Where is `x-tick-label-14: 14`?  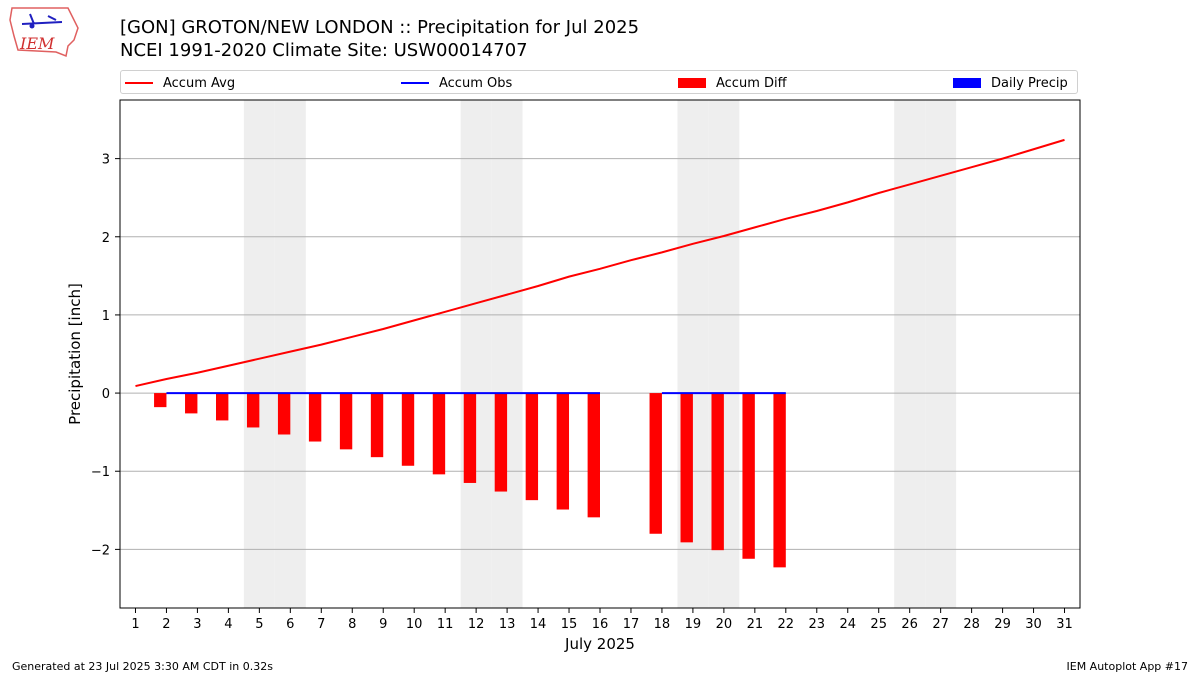
x-tick-label-14: 14 is located at coordinates (538, 624).